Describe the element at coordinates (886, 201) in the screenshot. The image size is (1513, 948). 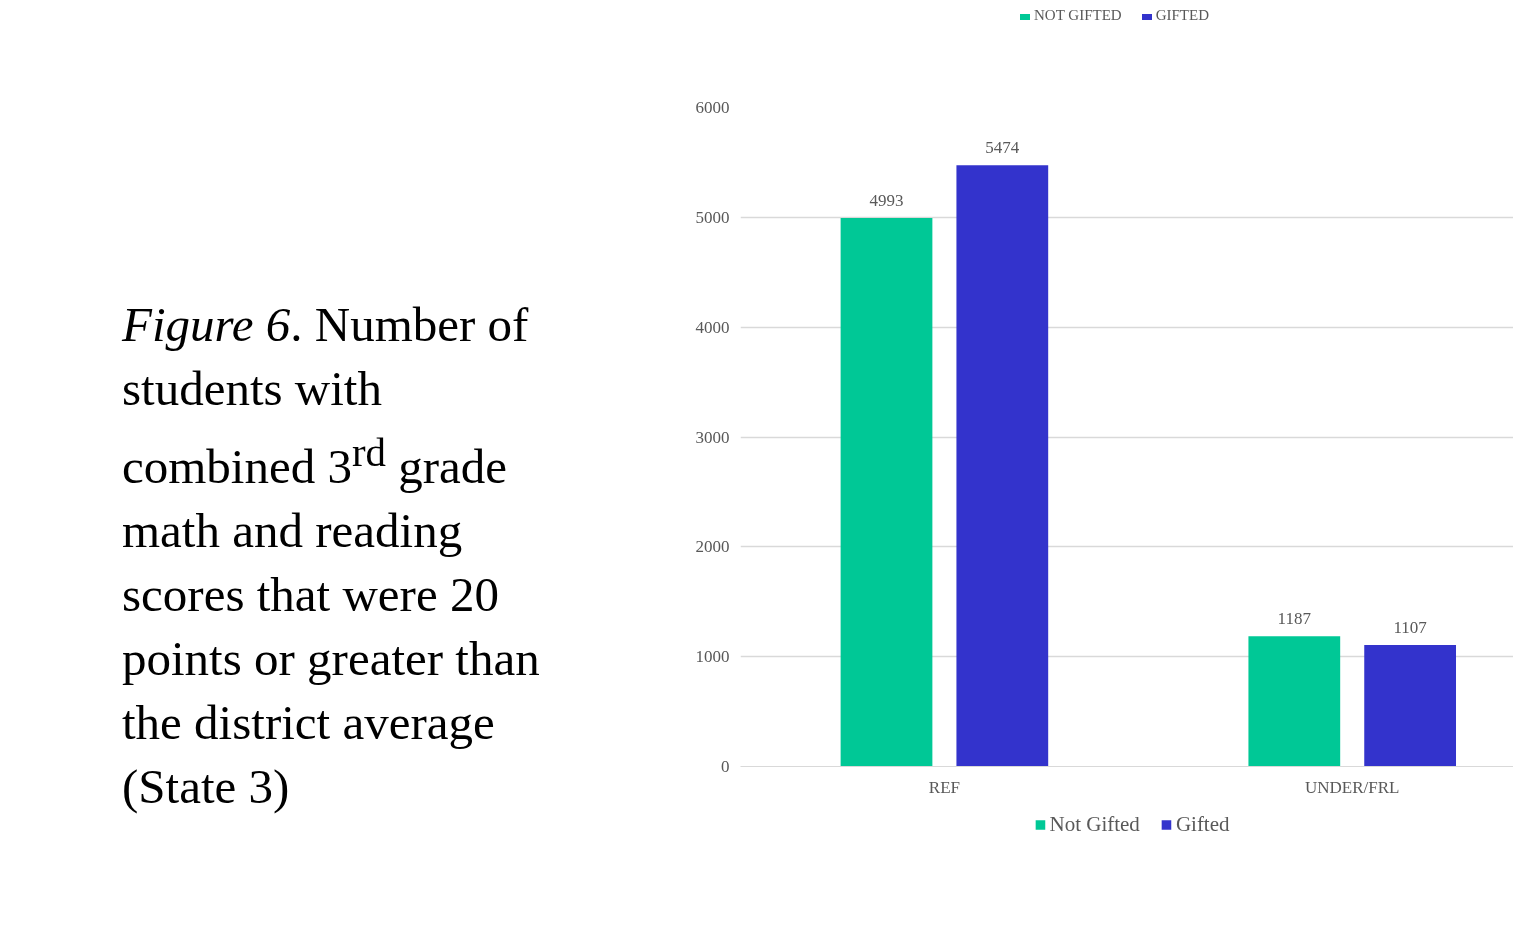
I see `data-label: 4993` at that location.